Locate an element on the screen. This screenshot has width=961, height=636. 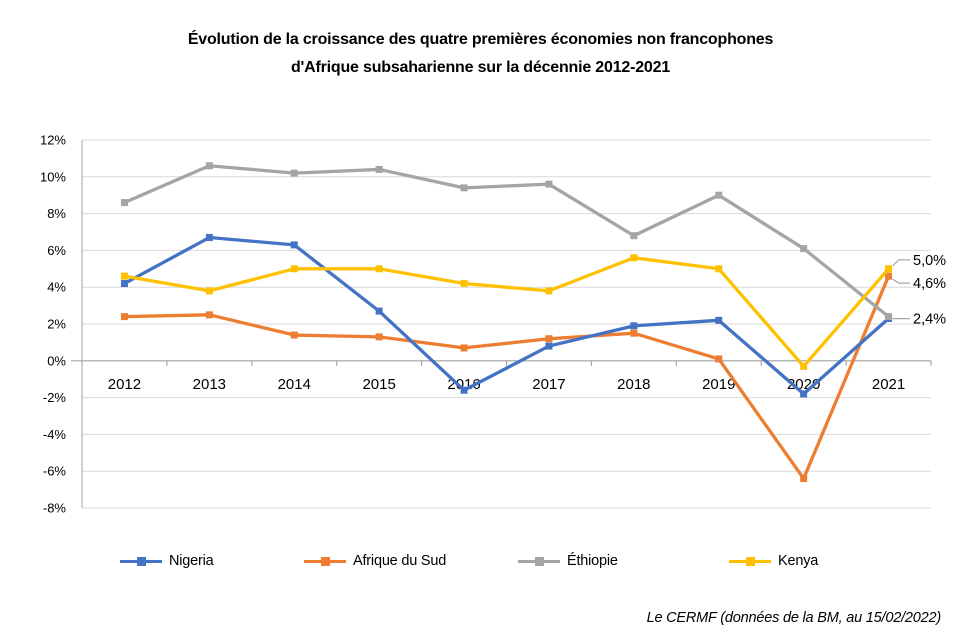
legend-line-nigeria is located at coordinates (141, 561).